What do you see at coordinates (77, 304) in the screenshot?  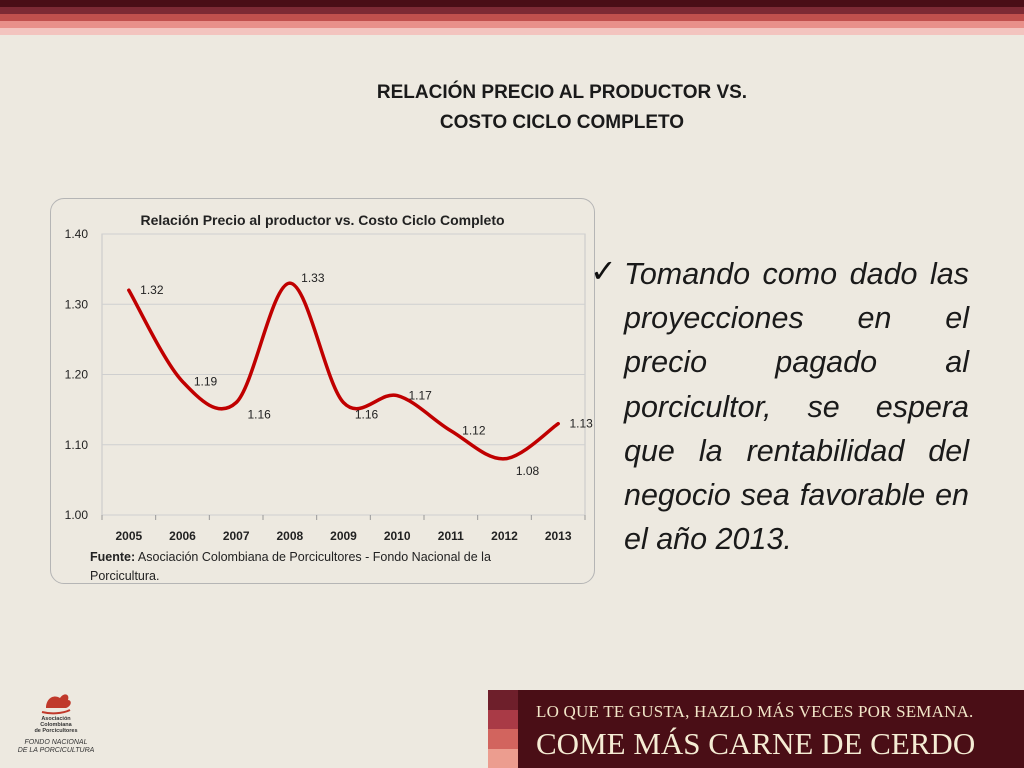 I see `y-tick-label: 1.30` at bounding box center [77, 304].